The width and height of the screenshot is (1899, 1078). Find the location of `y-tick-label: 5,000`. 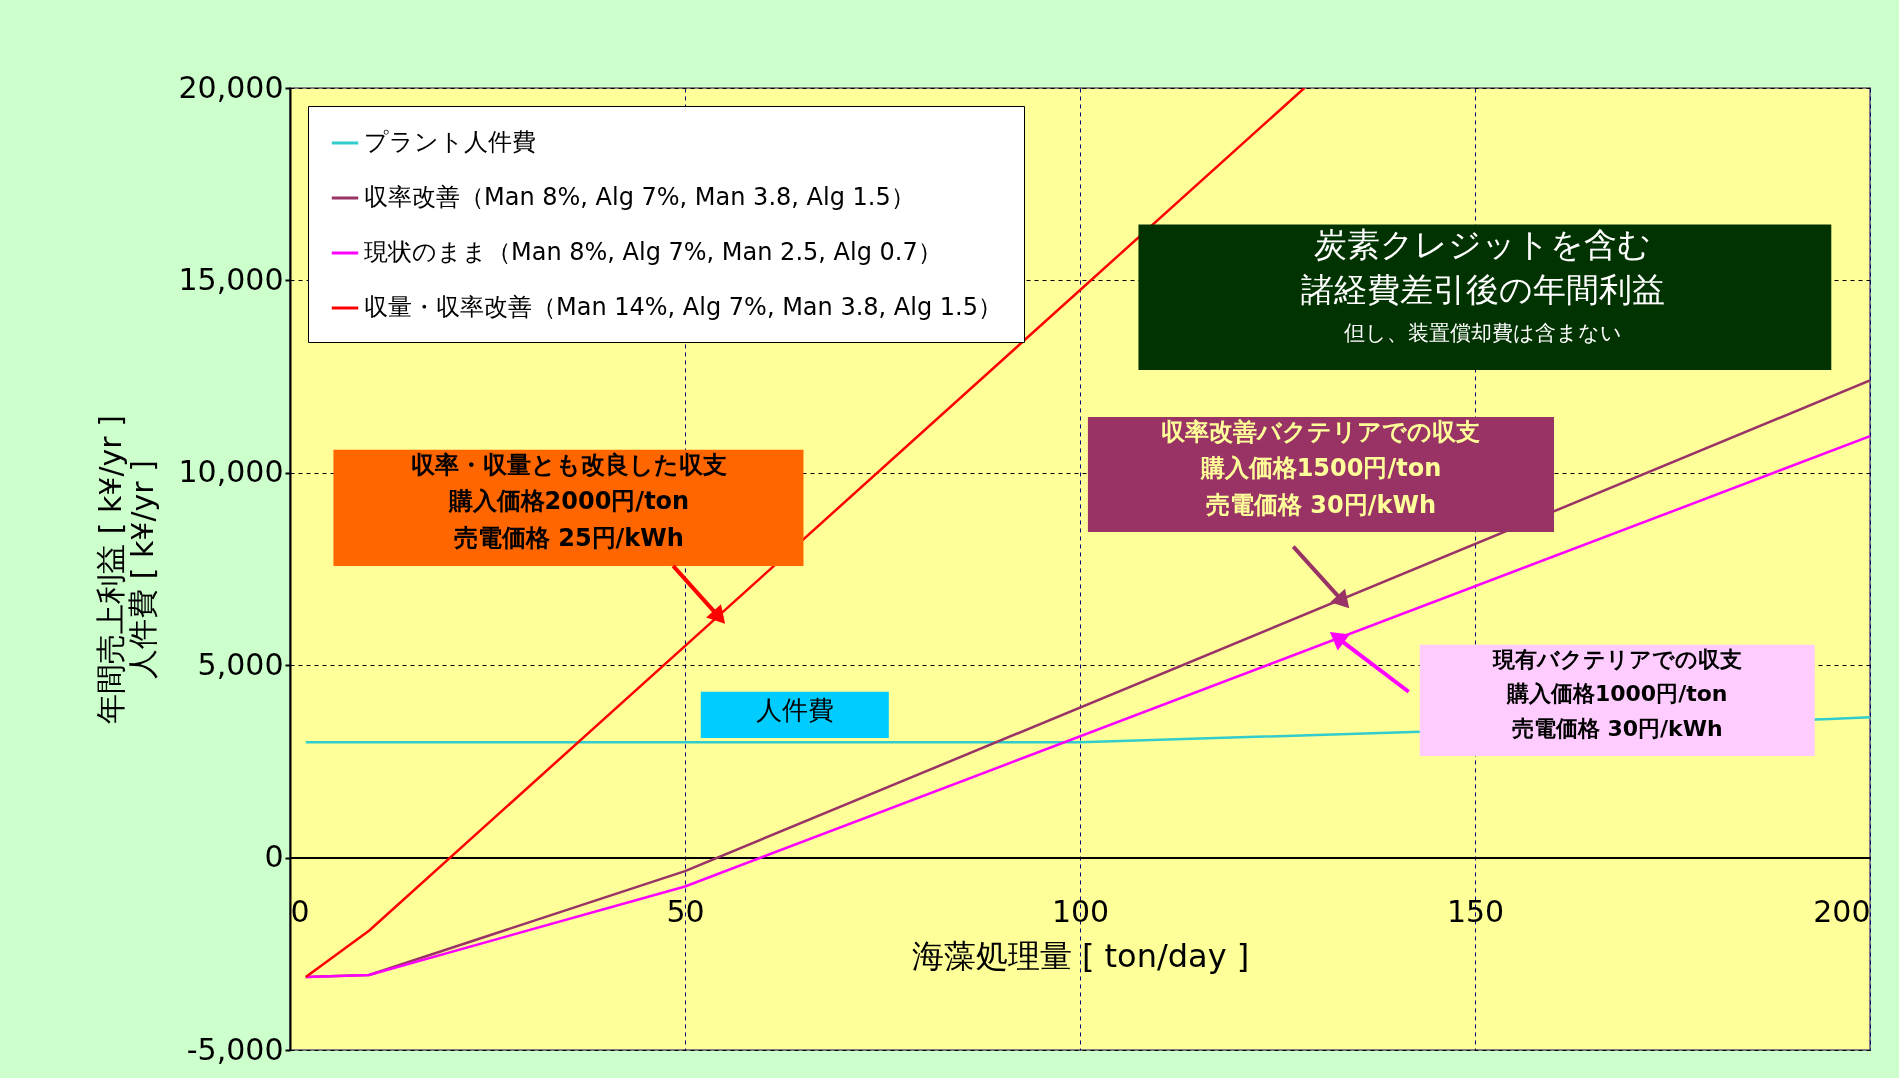

y-tick-label: 5,000 is located at coordinates (240, 664).